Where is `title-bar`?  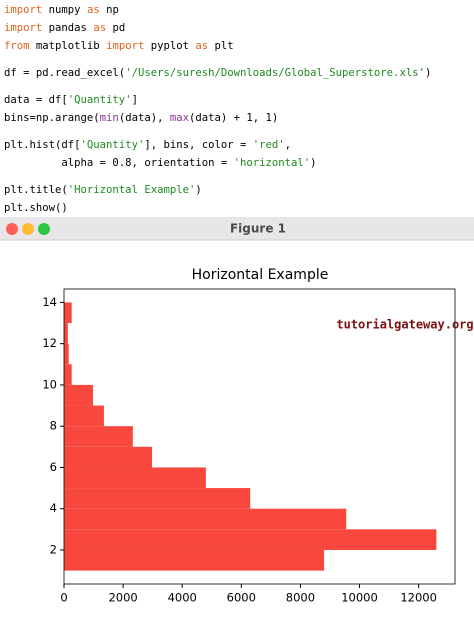 title-bar is located at coordinates (237, 228).